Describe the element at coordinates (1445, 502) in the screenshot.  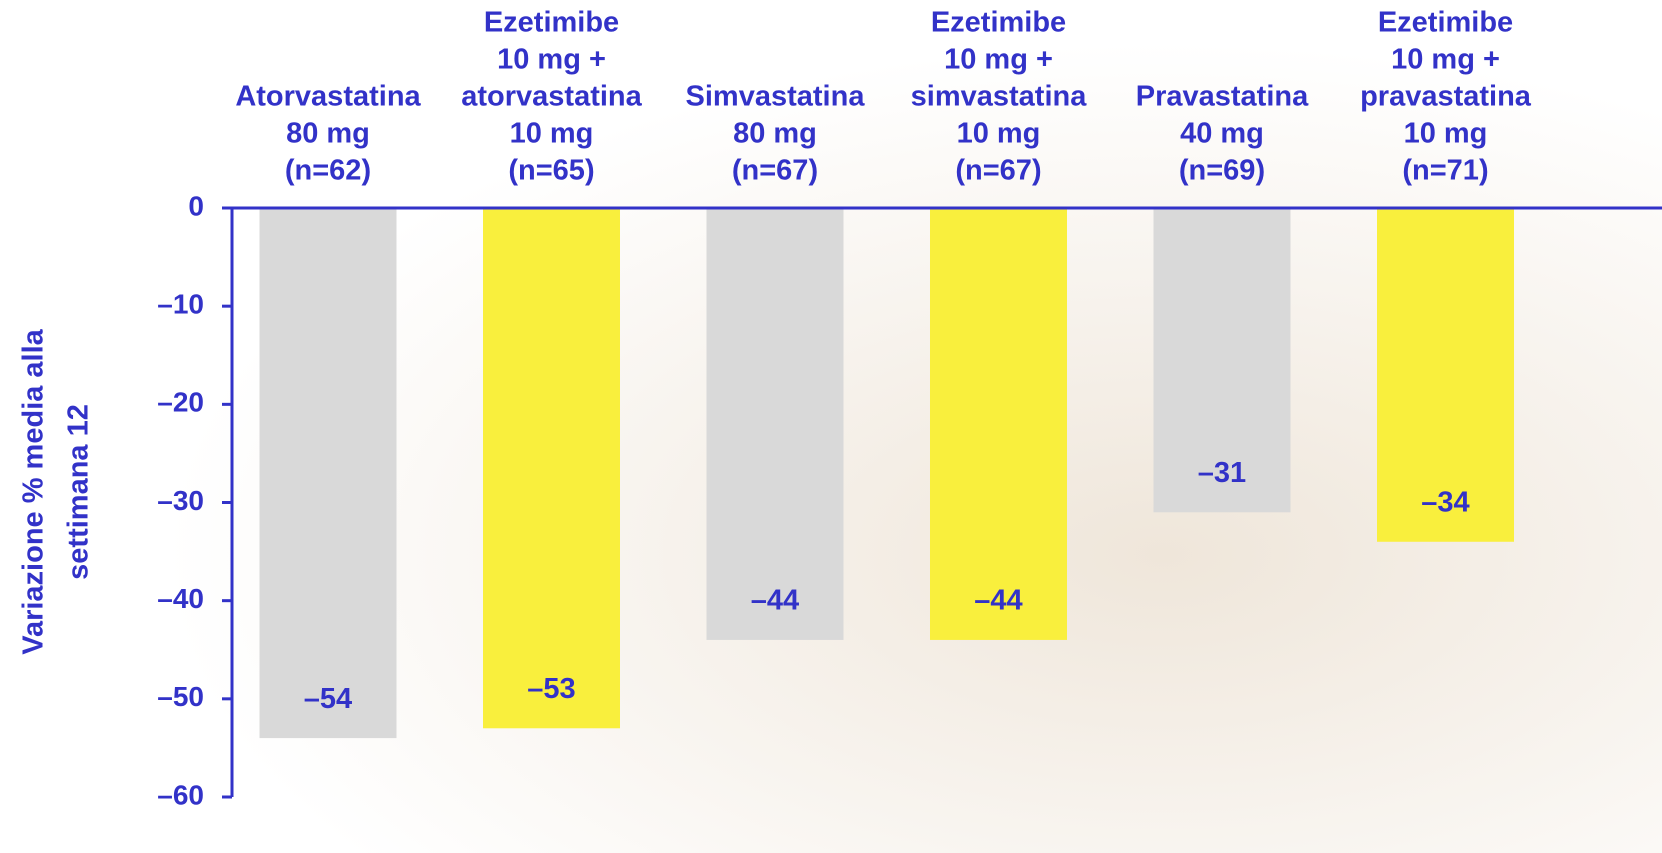
I see `value-label: –34` at that location.